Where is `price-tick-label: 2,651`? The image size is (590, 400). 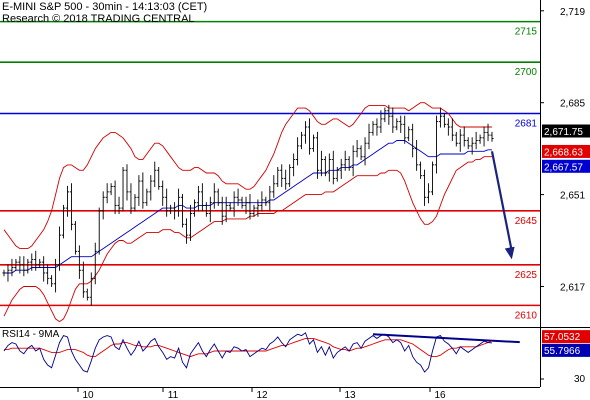
price-tick-label: 2,651 is located at coordinates (572, 196).